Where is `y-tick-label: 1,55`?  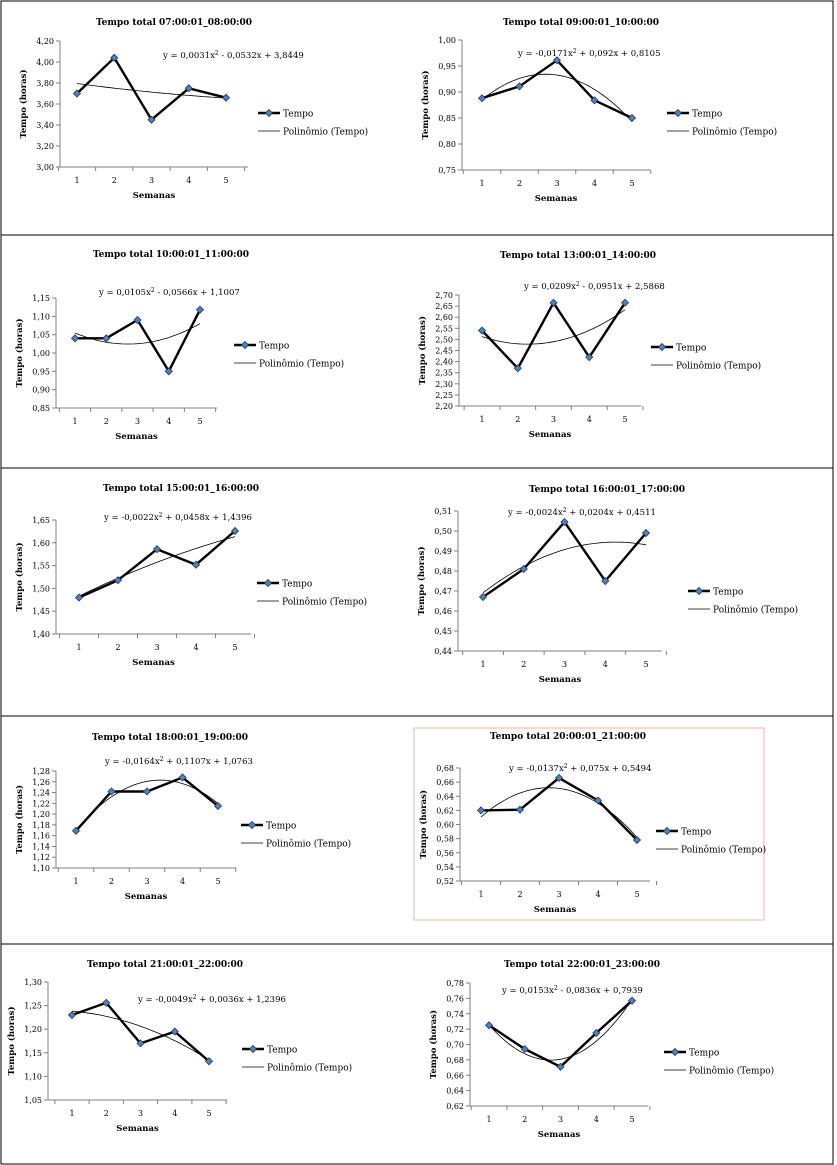
y-tick-label: 1,55 is located at coordinates (41, 566).